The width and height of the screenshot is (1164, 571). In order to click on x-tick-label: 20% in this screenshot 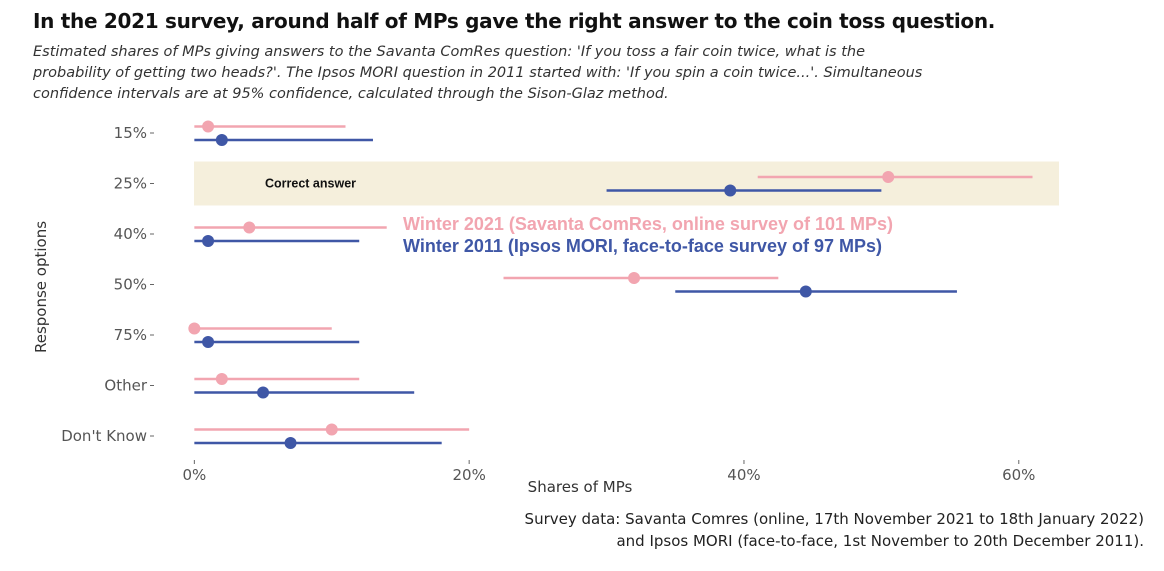, I will do `click(468, 475)`.